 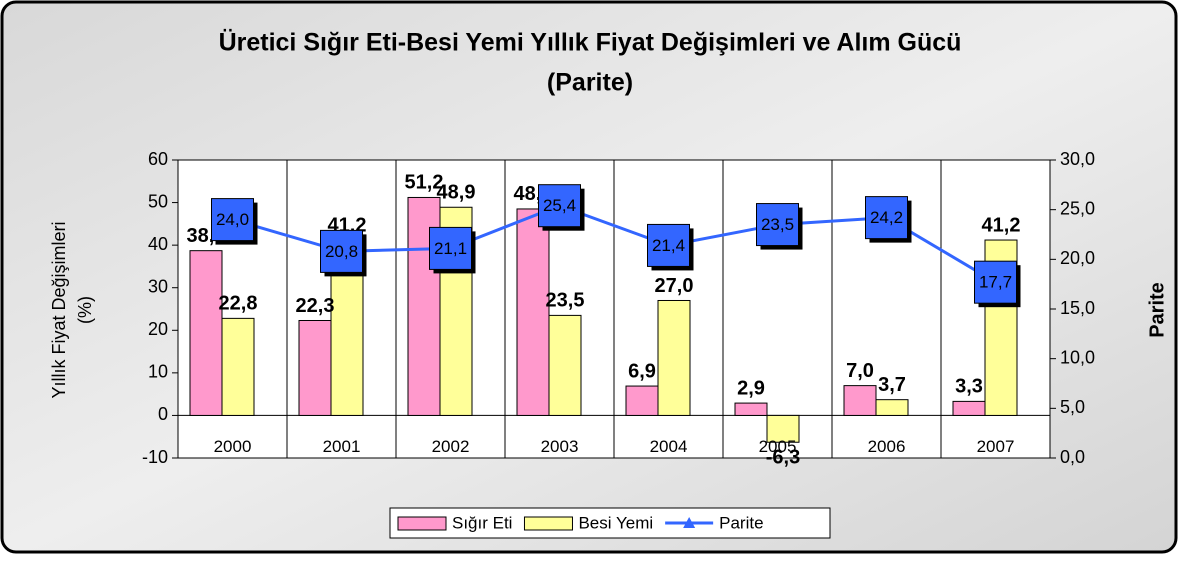 I want to click on data-label: 20,8, so click(x=341, y=251).